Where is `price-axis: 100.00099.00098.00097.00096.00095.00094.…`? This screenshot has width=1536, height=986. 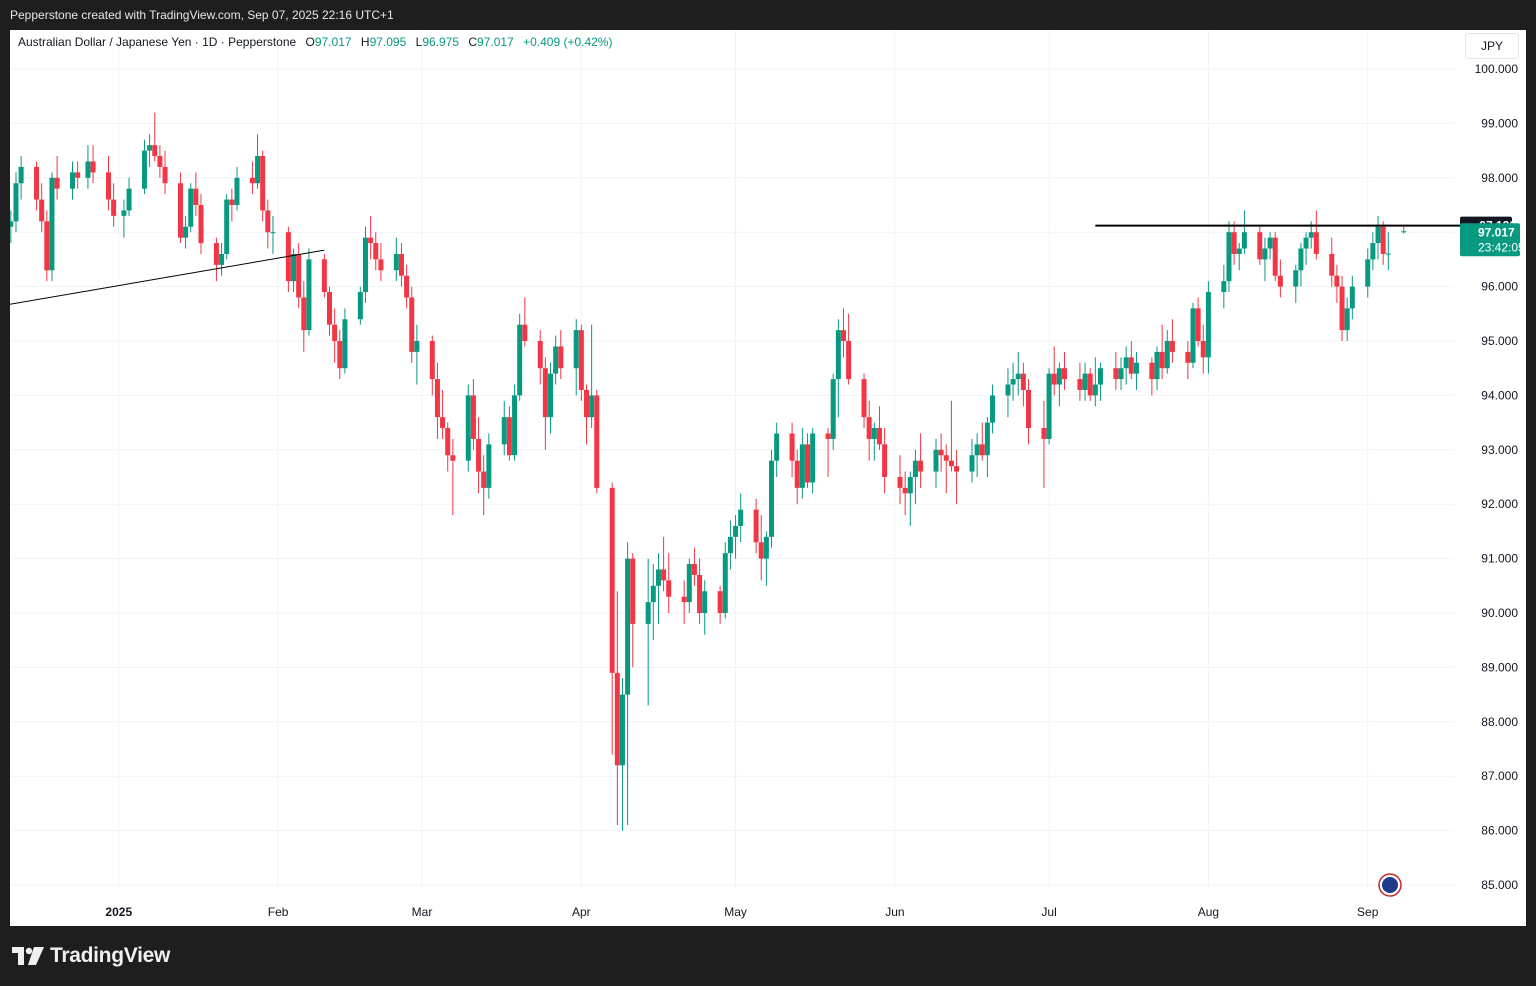
price-axis: 100.00099.00098.00097.00096.00095.00094.… is located at coordinates (1492, 477).